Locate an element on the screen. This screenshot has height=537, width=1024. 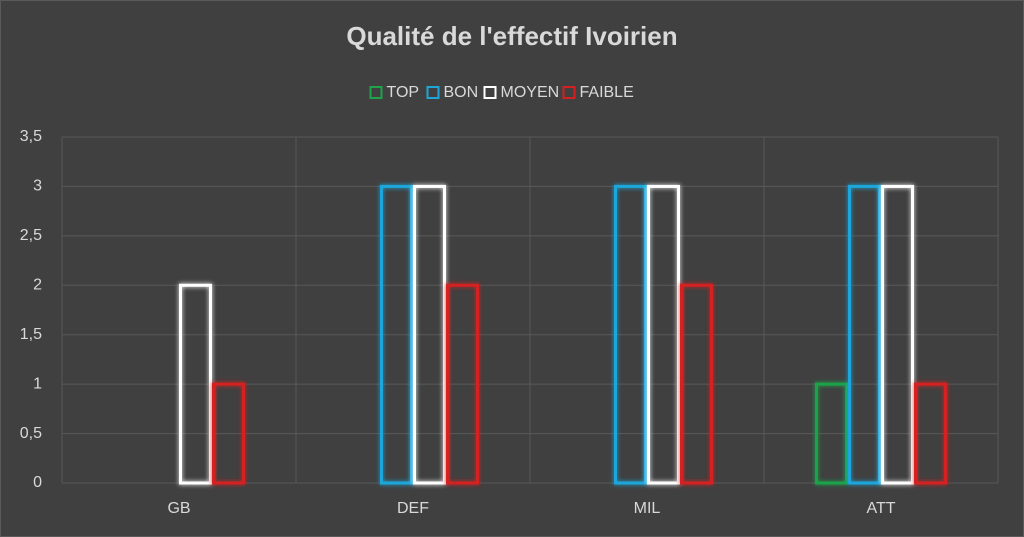
x-tick-label: MIL is located at coordinates (647, 508).